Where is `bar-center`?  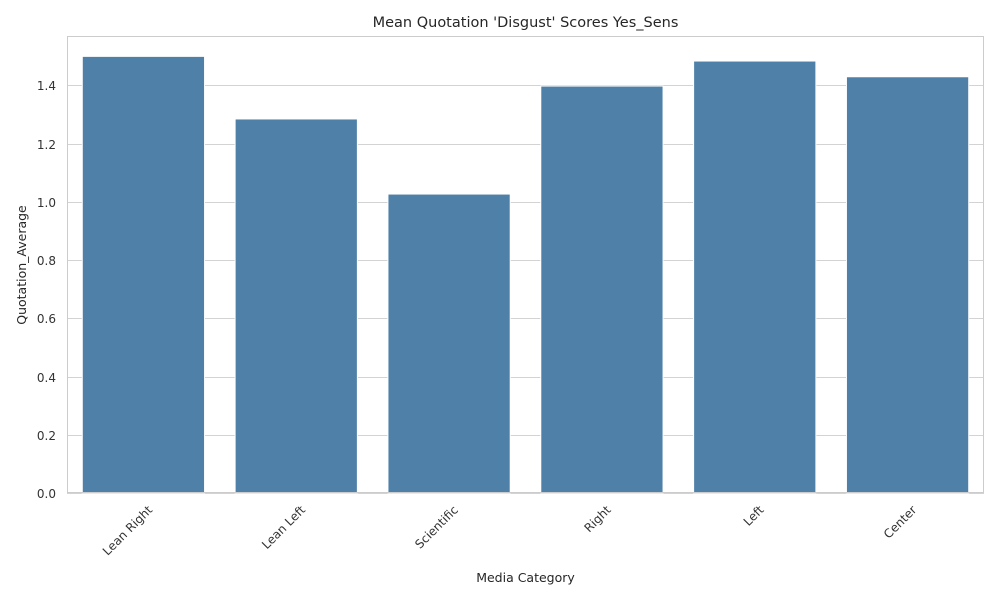
bar-center is located at coordinates (907, 285).